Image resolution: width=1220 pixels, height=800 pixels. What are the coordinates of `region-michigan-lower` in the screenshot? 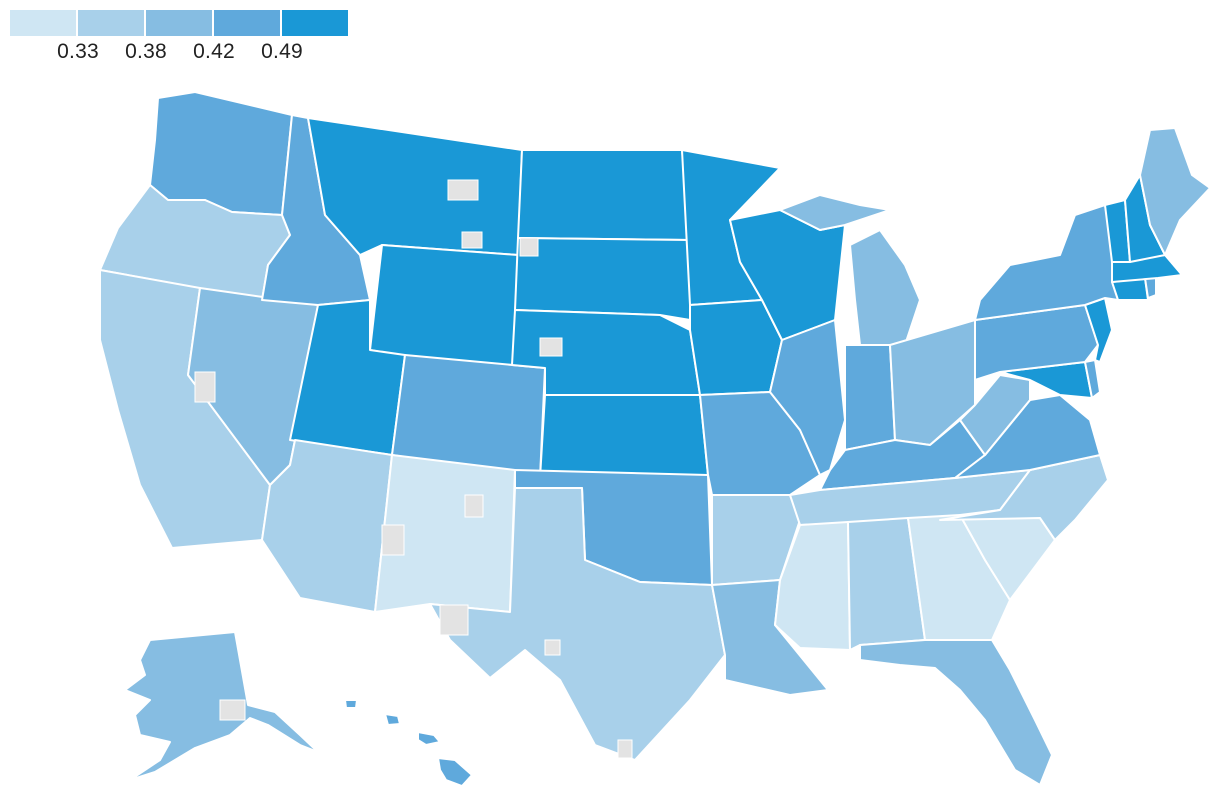 It's located at (885, 287).